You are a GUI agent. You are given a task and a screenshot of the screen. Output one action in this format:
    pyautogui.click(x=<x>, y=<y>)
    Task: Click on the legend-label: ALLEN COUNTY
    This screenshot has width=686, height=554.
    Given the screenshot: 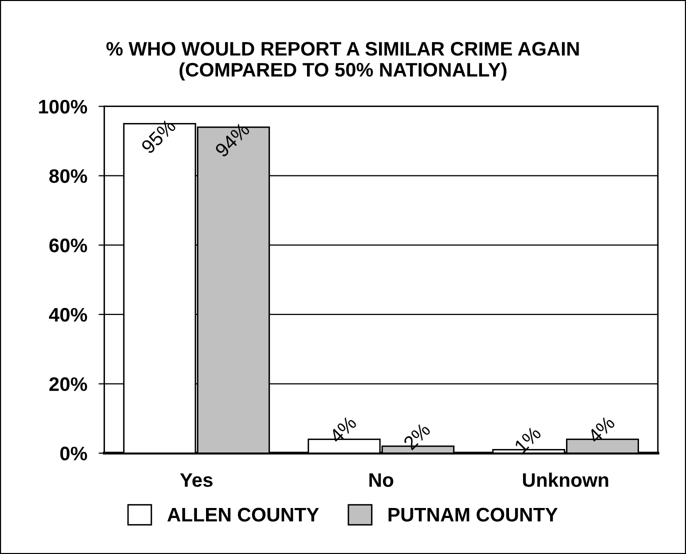 What is the action you would take?
    pyautogui.click(x=243, y=515)
    